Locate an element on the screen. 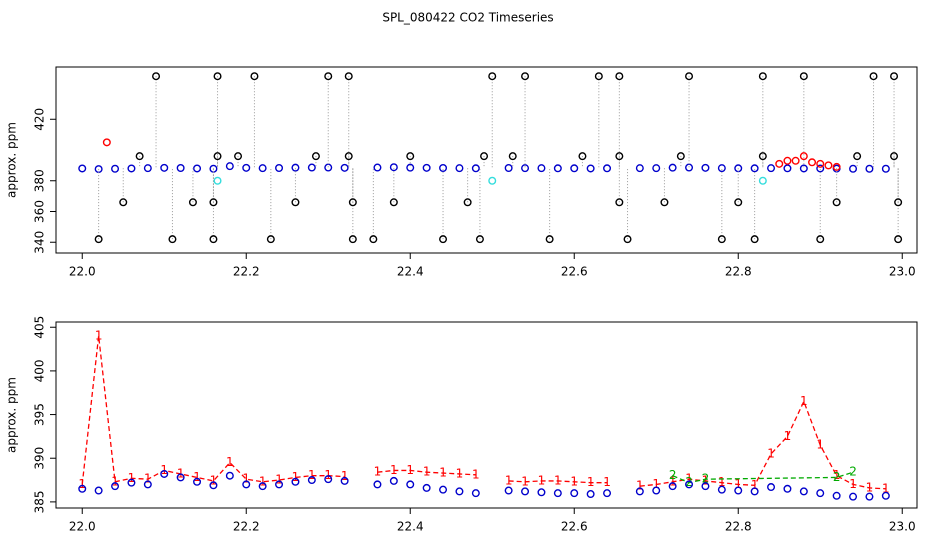 This screenshot has width=936, height=540. y-tick-label: 395 is located at coordinates (40, 414).